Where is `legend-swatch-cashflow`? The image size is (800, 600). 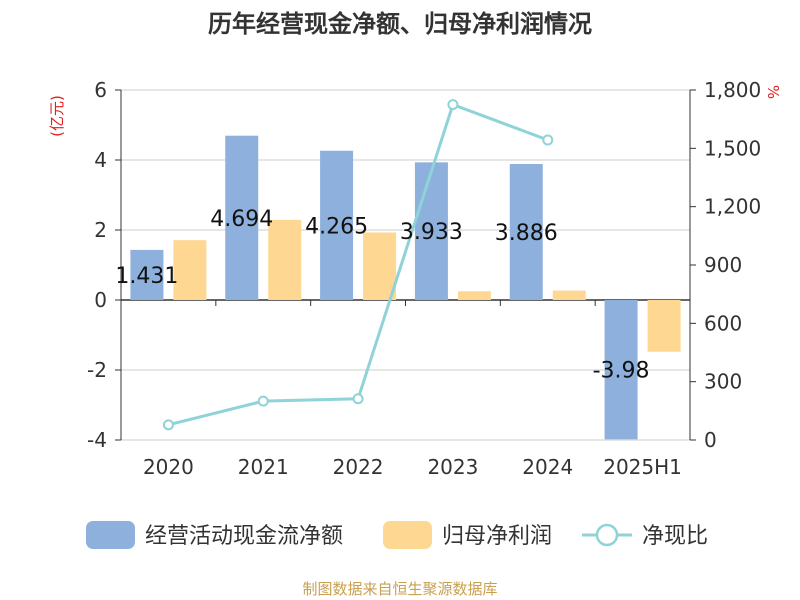 legend-swatch-cashflow is located at coordinates (110, 535).